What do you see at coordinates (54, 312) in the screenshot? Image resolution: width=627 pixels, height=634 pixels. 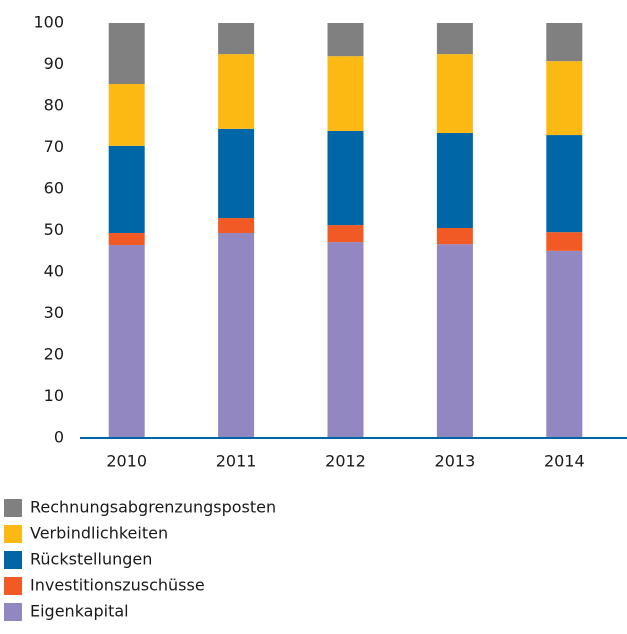 I see `y-tick-label: 30` at bounding box center [54, 312].